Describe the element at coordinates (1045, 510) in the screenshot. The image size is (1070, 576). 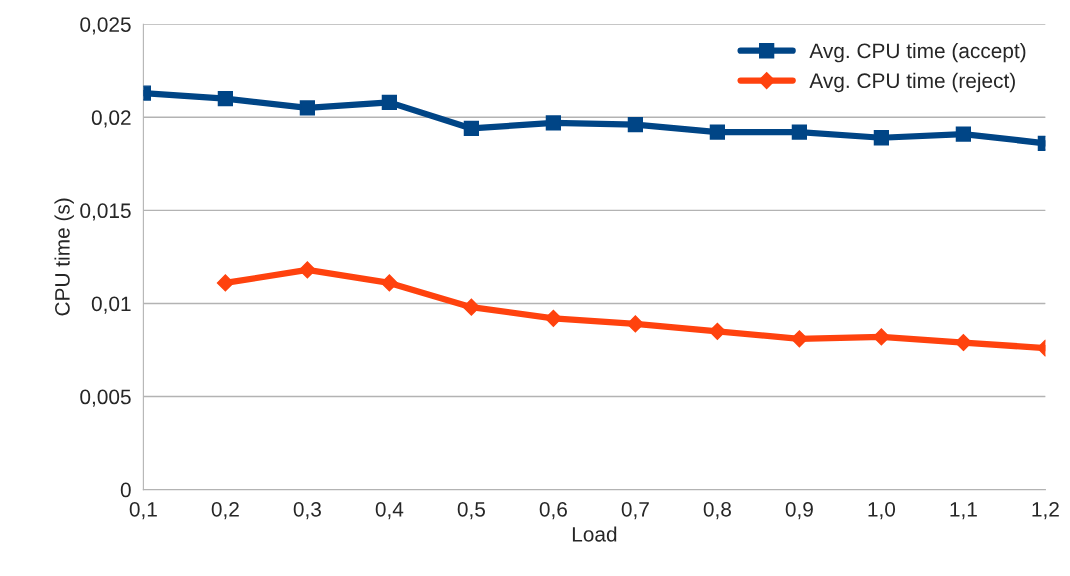
I see `x-tick-label: 1,2` at that location.